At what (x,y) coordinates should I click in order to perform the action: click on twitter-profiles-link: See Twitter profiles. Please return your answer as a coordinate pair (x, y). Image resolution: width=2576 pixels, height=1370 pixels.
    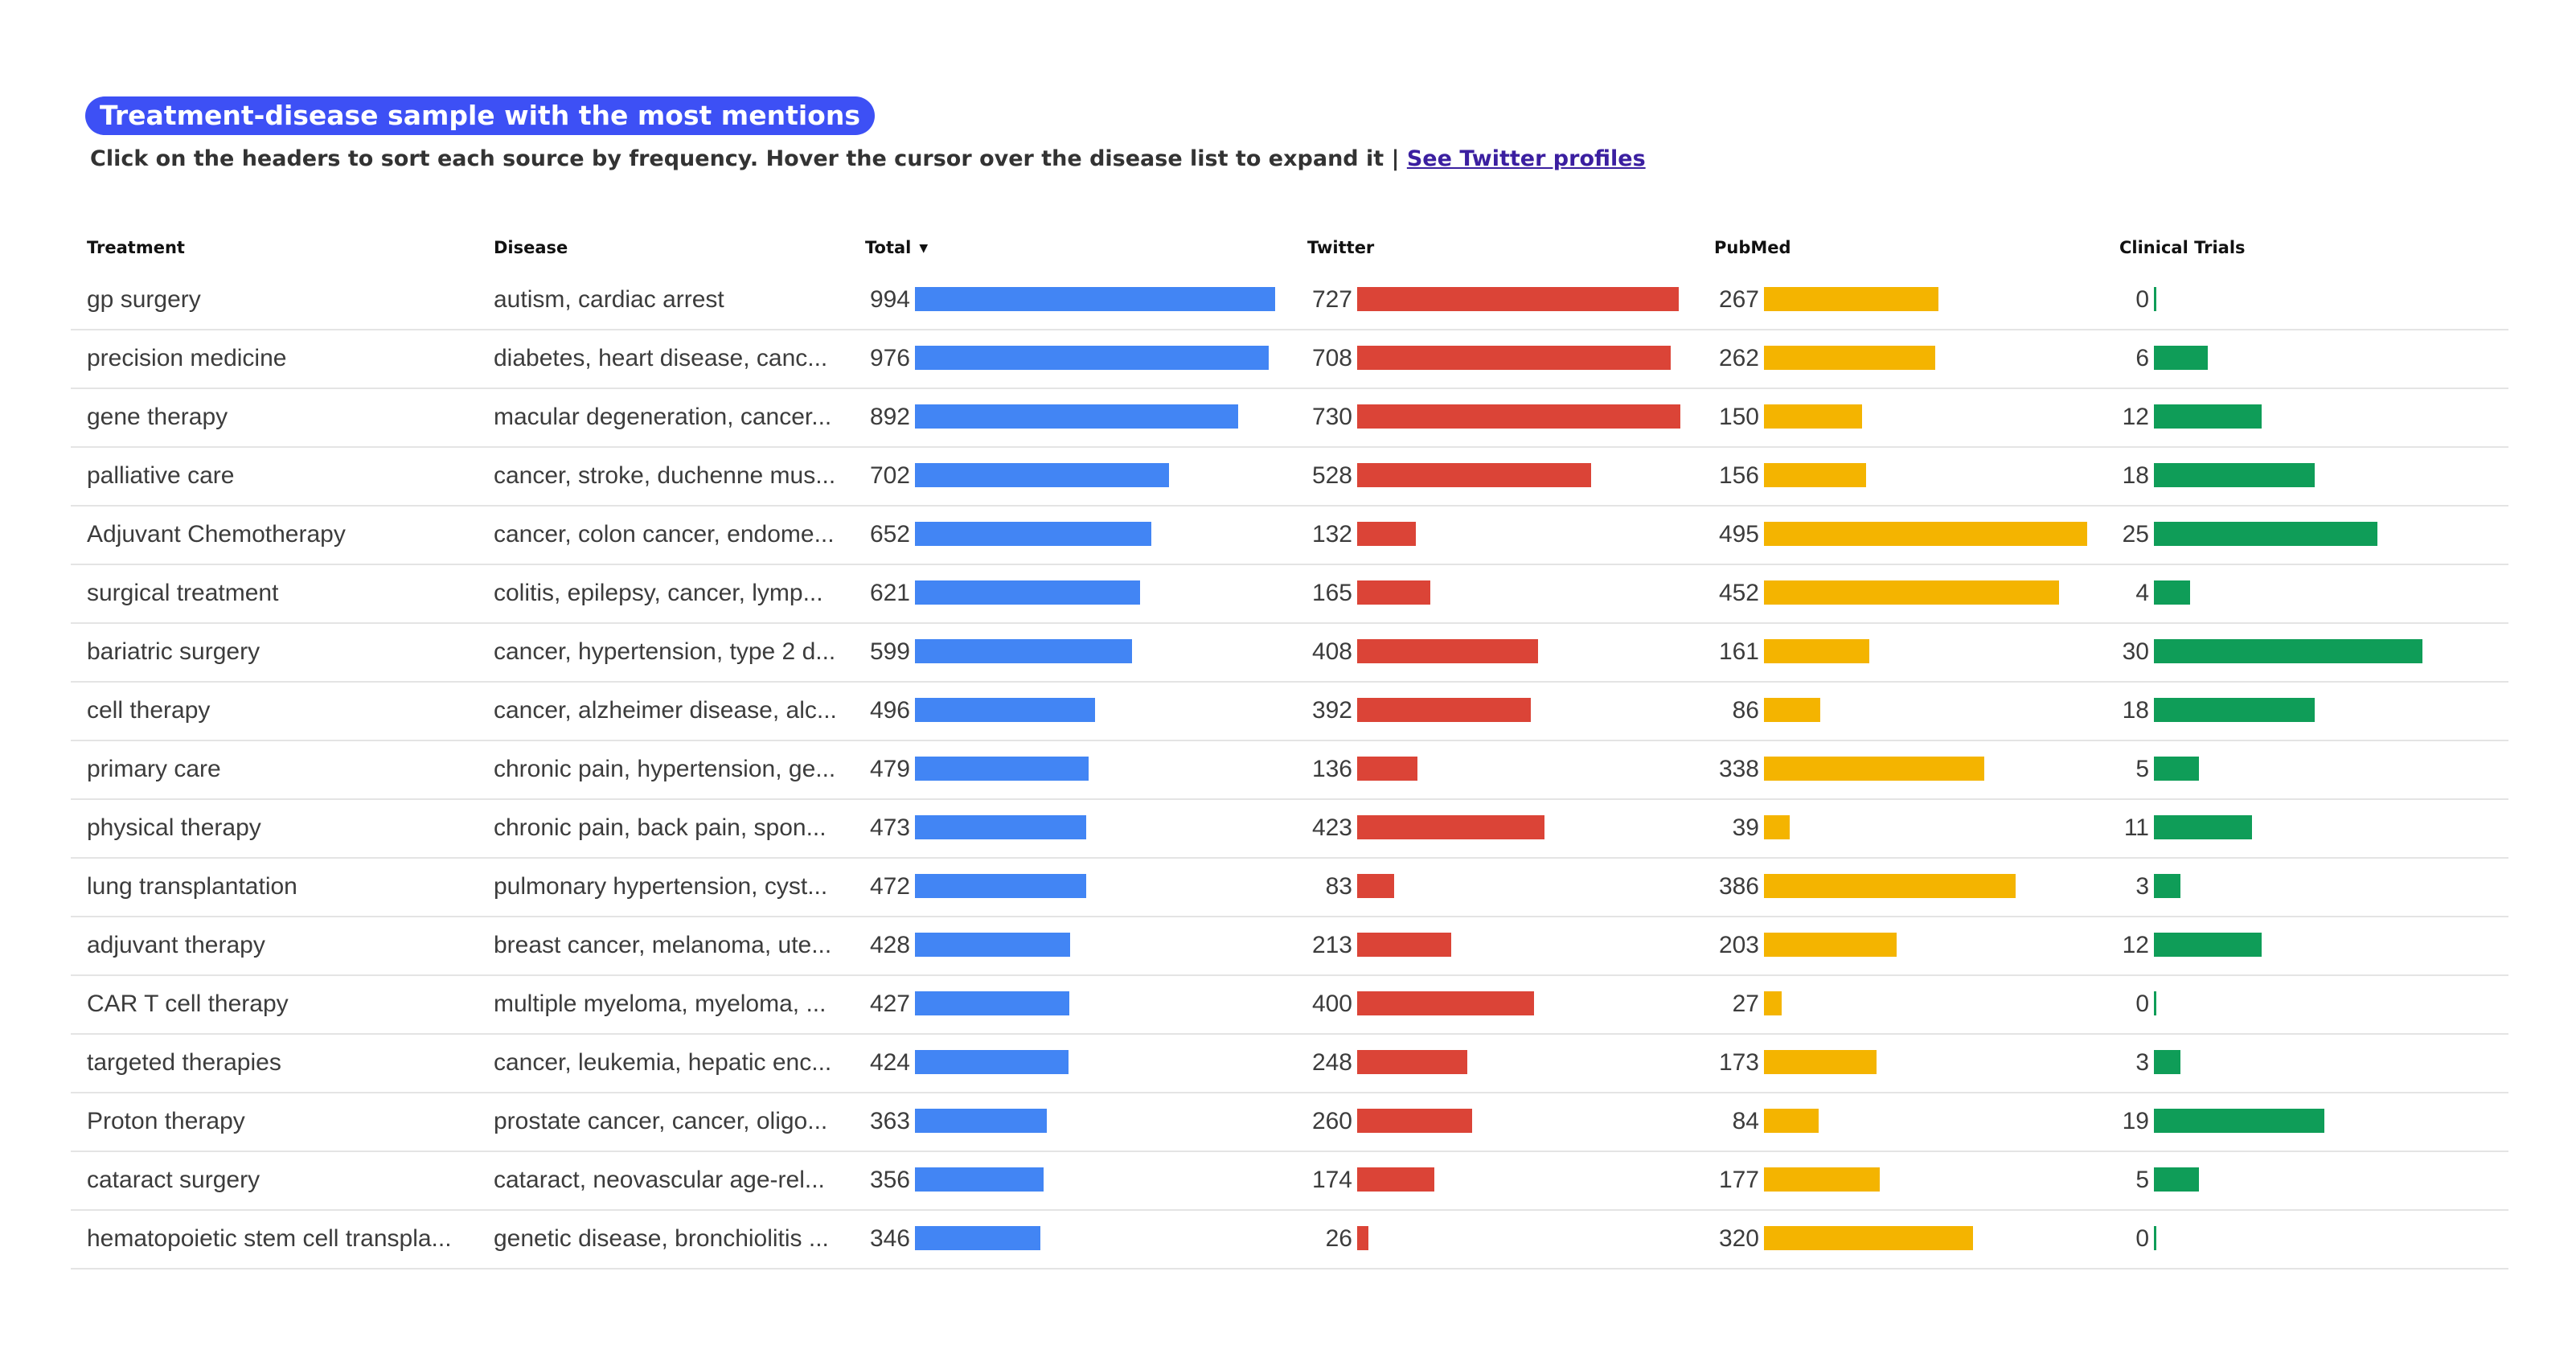
    Looking at the image, I should click on (1526, 158).